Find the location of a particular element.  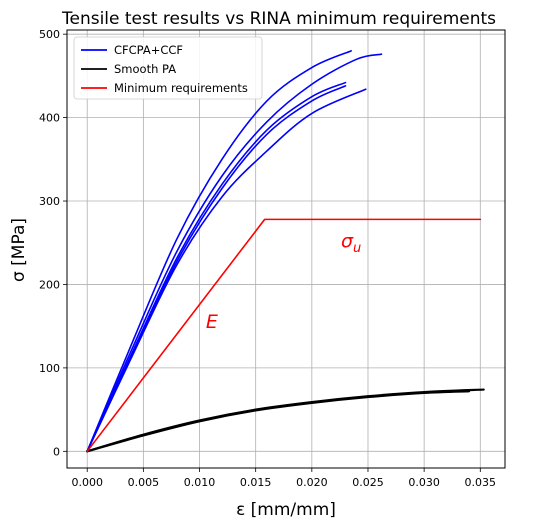

annotations: Eσu is located at coordinates (283, 281).